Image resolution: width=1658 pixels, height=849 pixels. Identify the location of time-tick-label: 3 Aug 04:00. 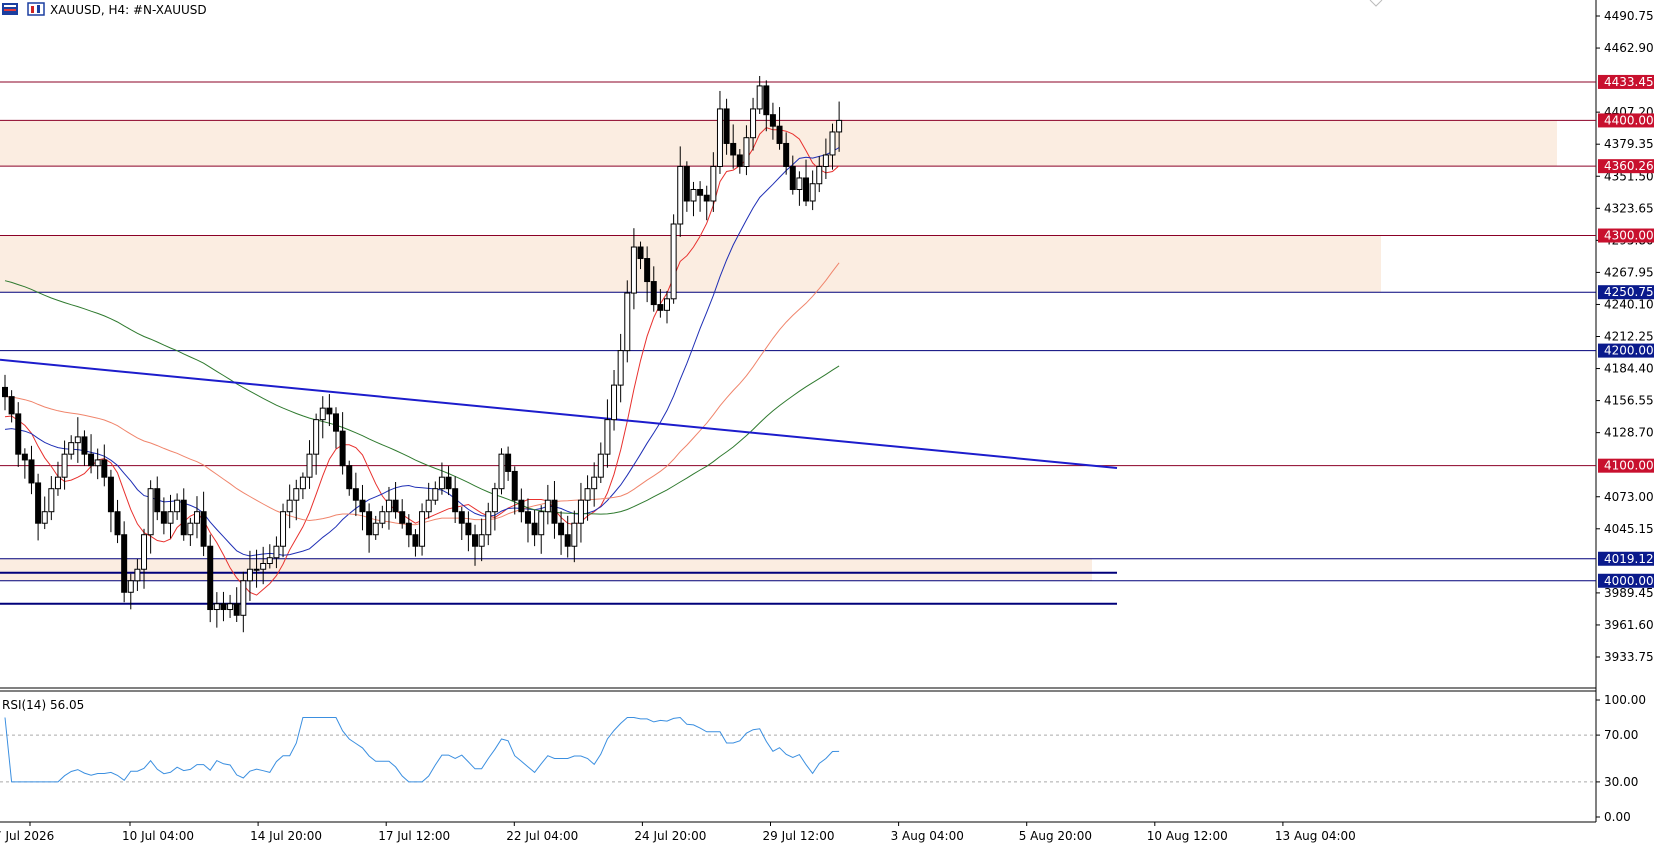
(927, 836).